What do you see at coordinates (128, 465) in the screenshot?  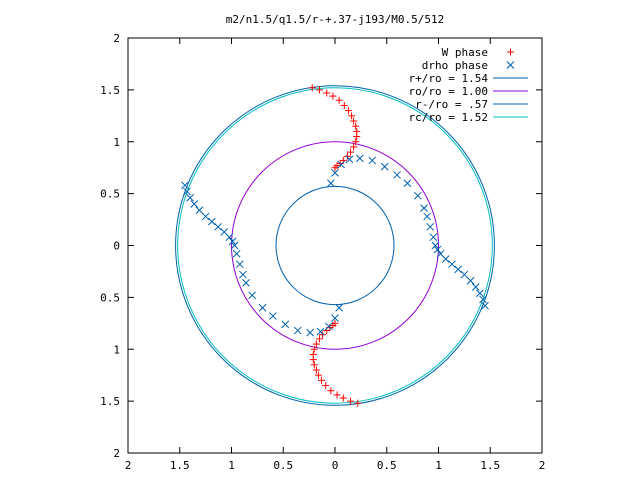 I see `x-tick-label: 2` at bounding box center [128, 465].